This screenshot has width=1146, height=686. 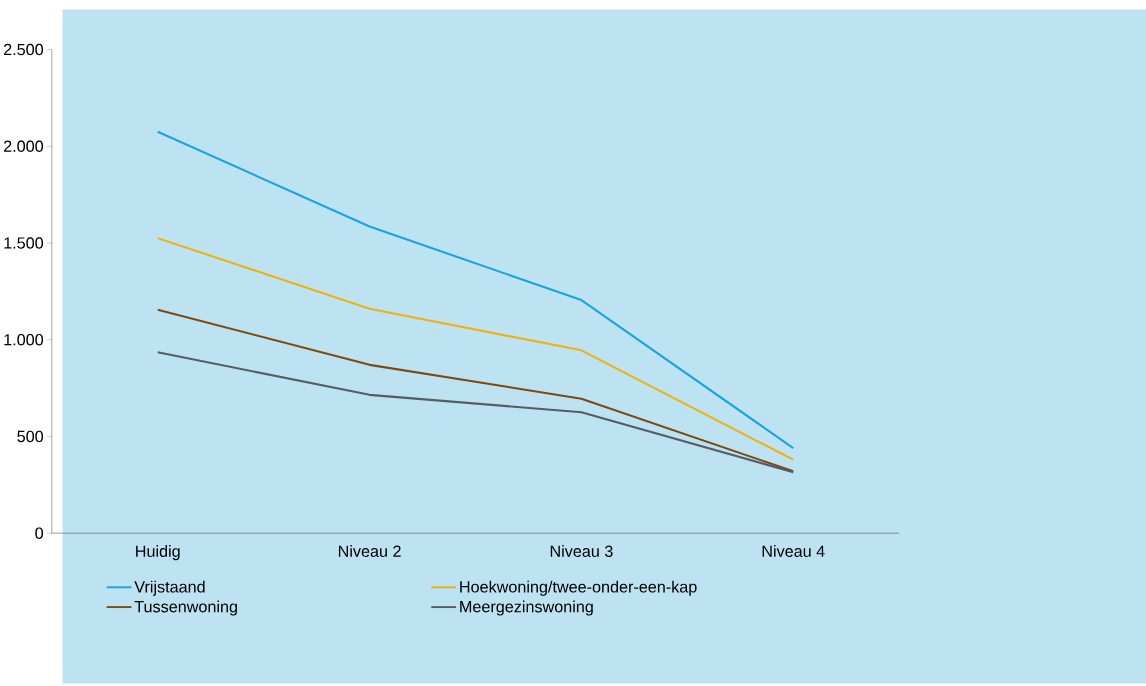 I want to click on x-tick-label: Niveau 3, so click(x=581, y=551).